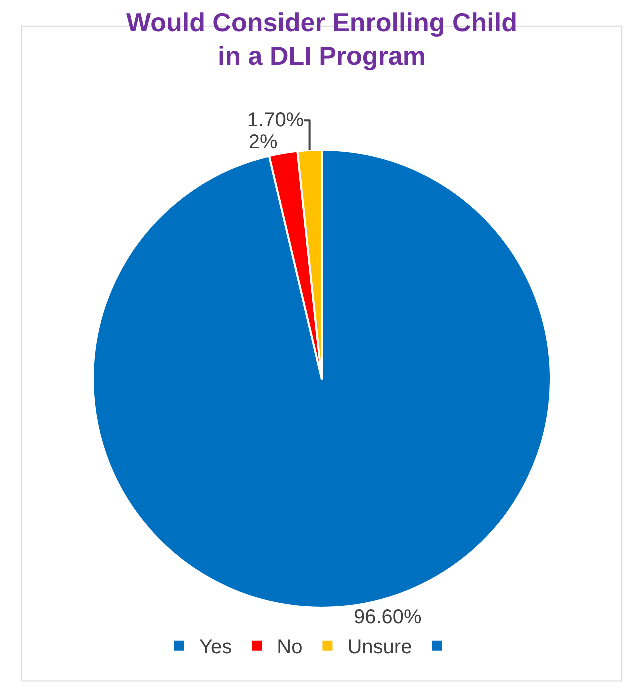 The width and height of the screenshot is (644, 698). What do you see at coordinates (388, 617) in the screenshot?
I see `data-label: 96.60%` at bounding box center [388, 617].